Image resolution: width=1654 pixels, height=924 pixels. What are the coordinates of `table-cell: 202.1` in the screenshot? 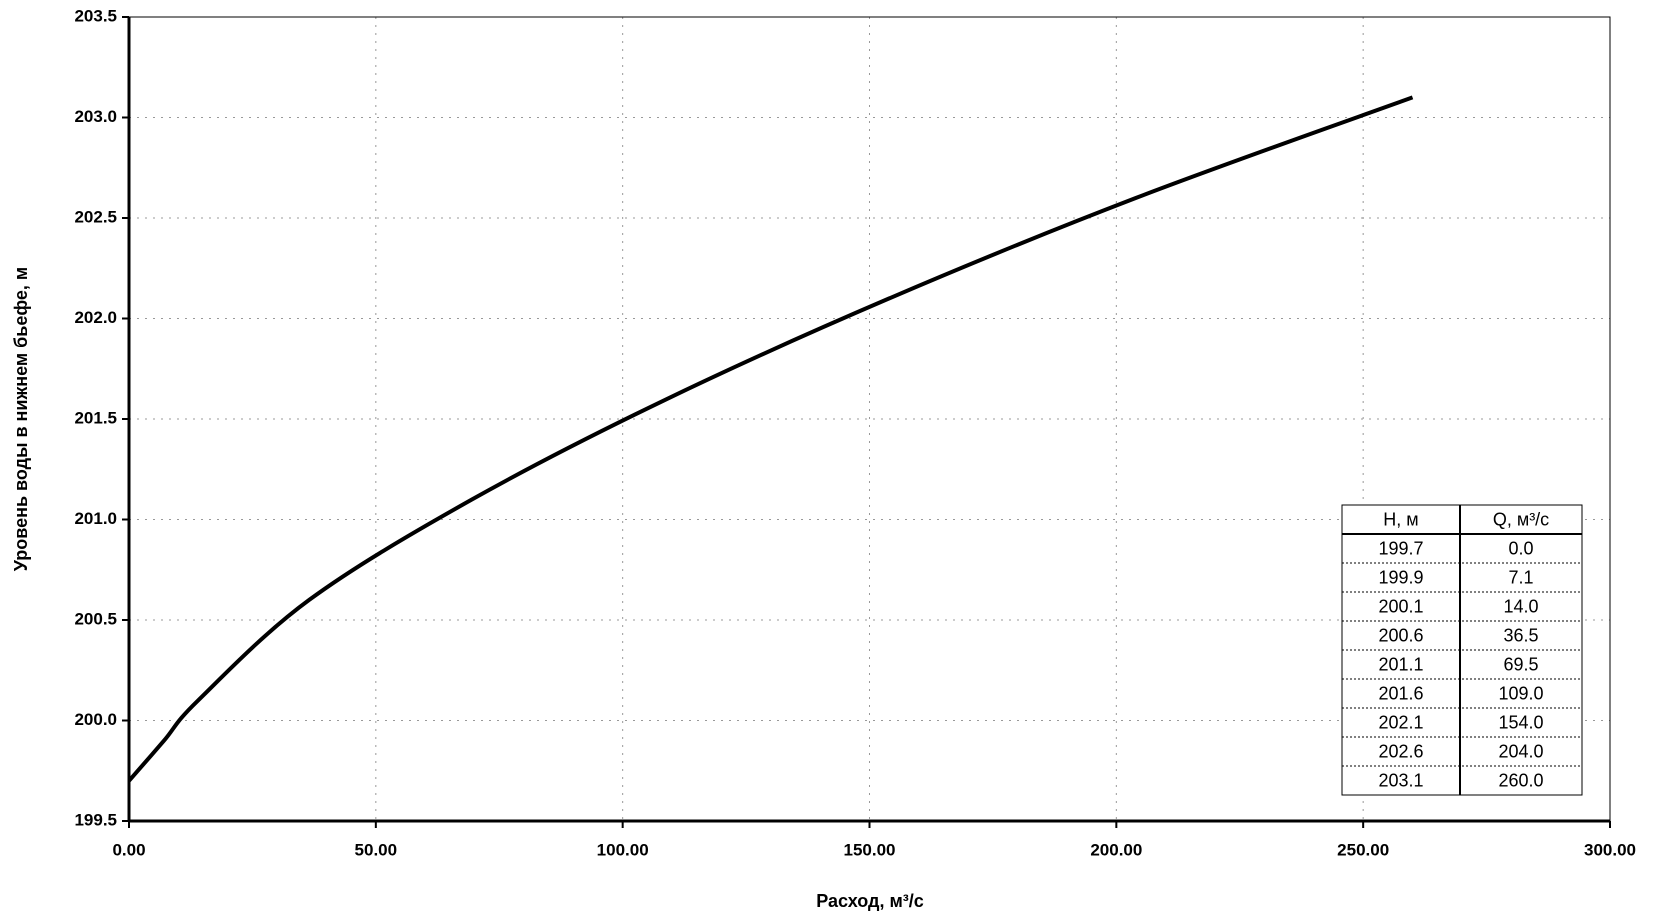 It's located at (1400, 722).